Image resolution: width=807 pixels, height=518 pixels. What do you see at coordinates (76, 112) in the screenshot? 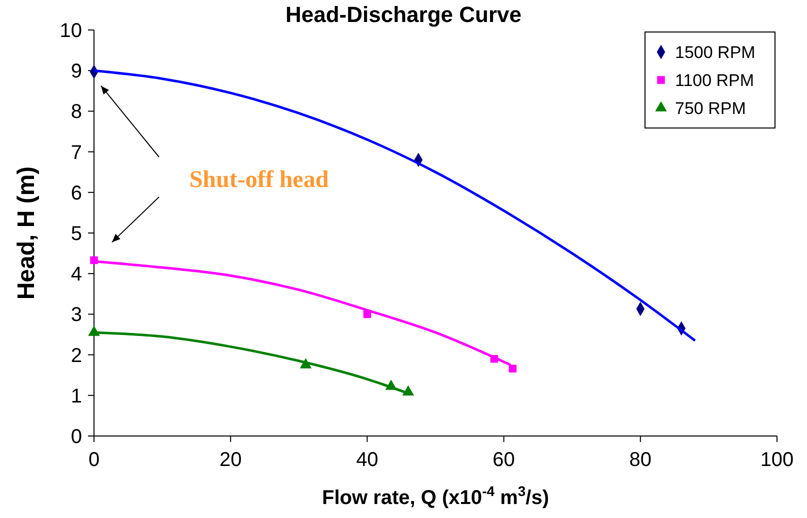
I see `y-tick-label: 8` at bounding box center [76, 112].